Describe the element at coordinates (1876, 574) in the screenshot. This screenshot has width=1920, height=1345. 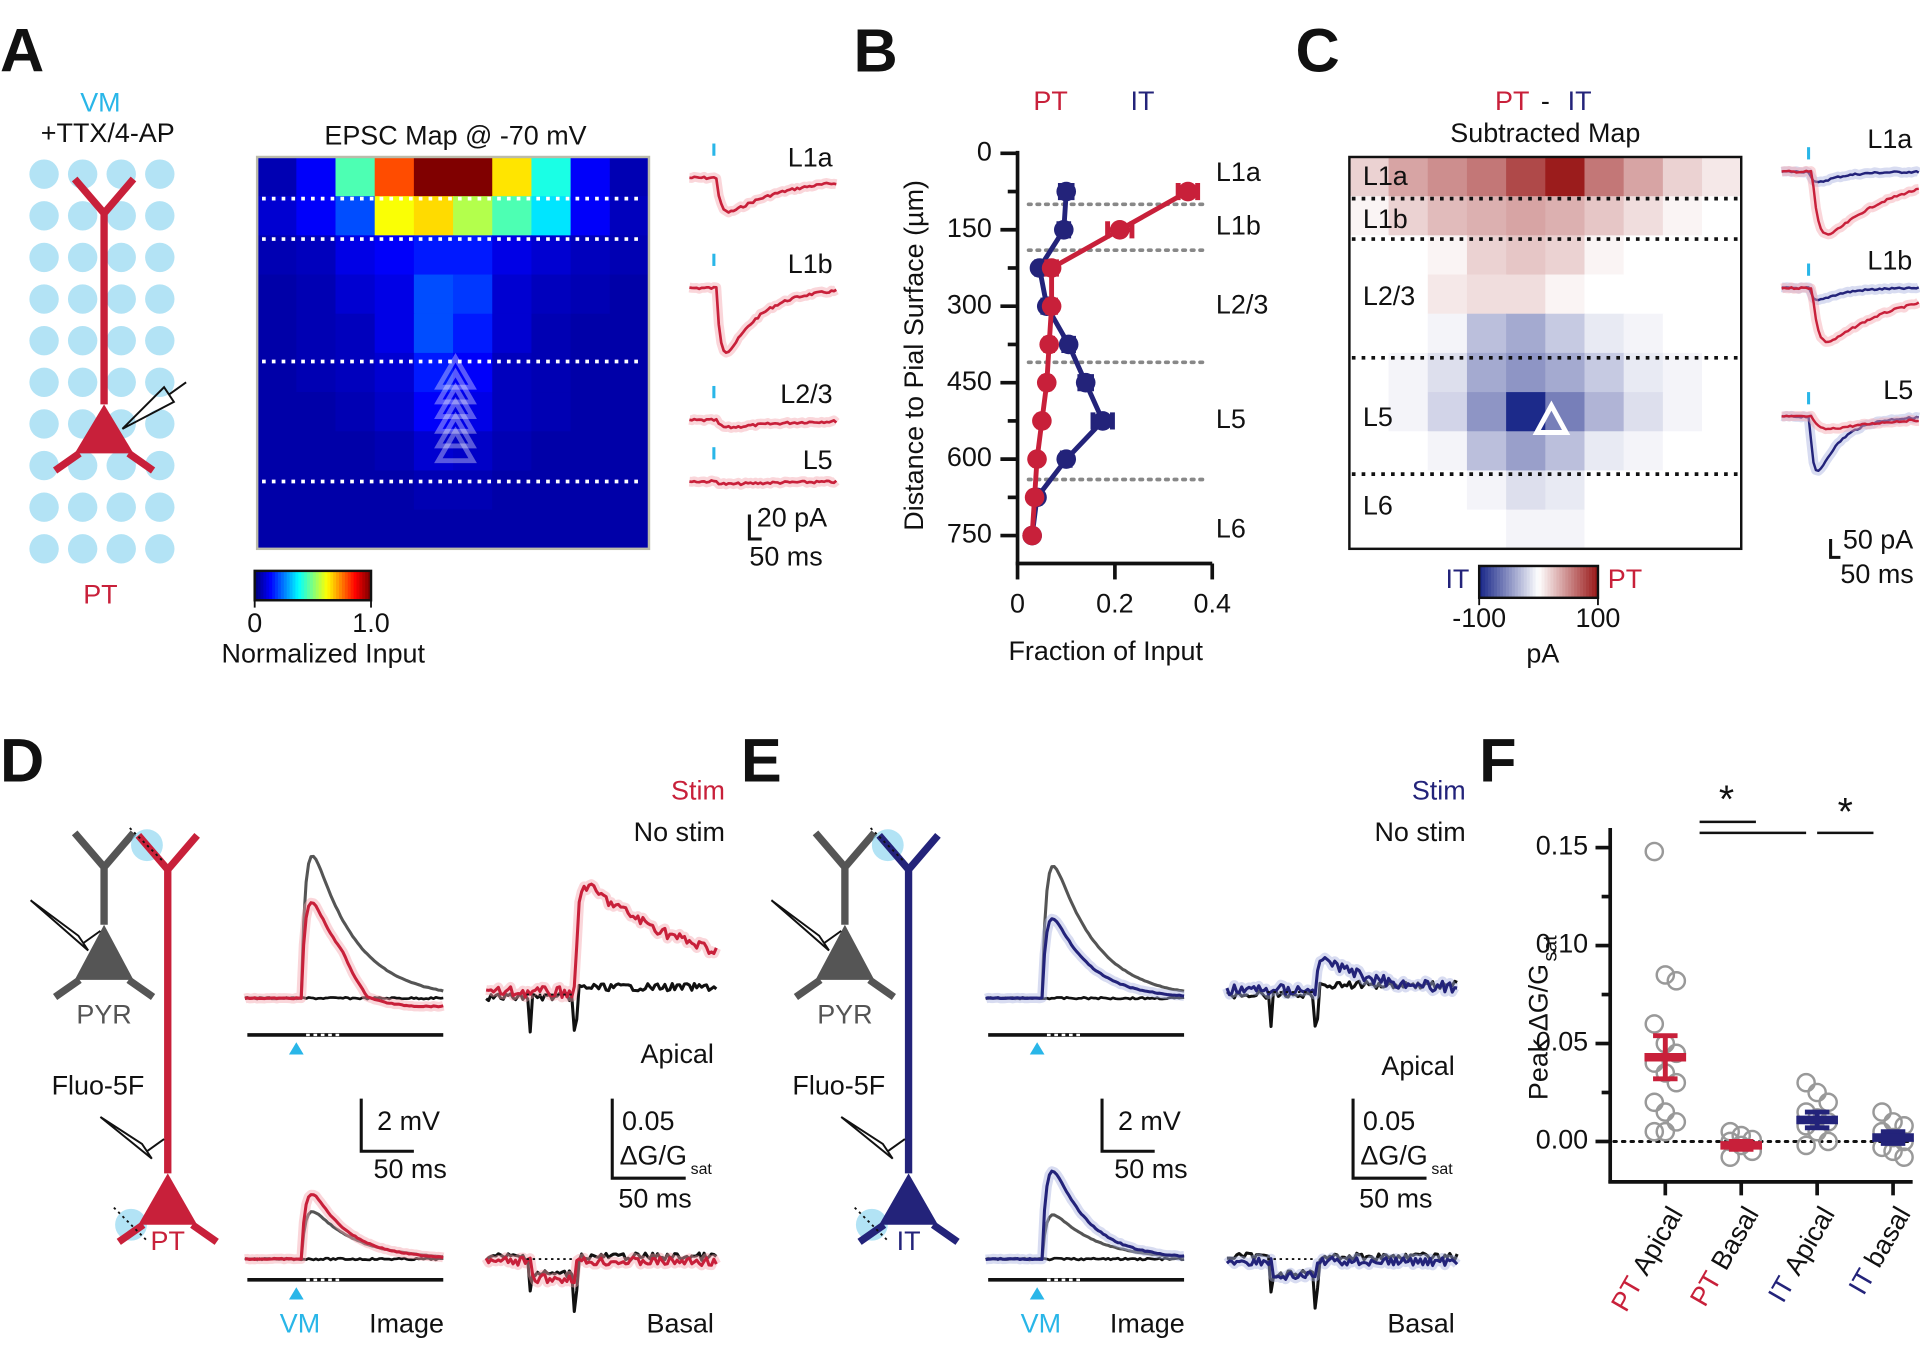
I see `label: 50 ms` at that location.